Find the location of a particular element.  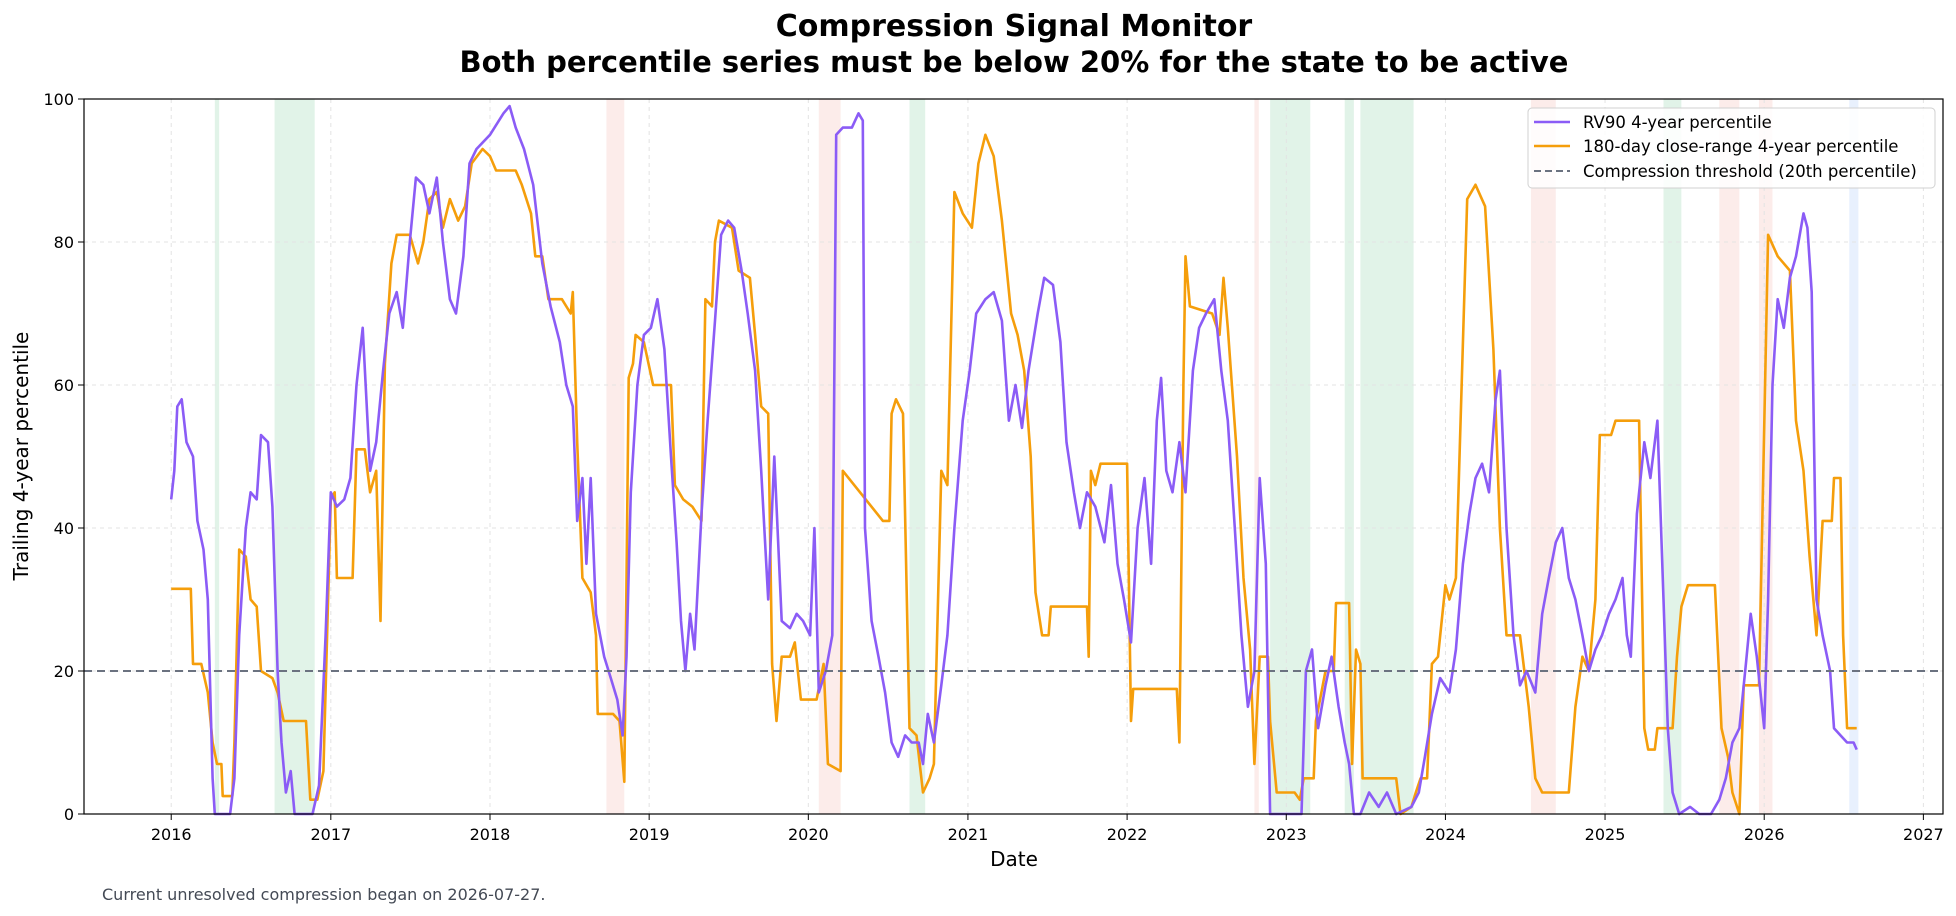

x-tick-label: 2020 is located at coordinates (808, 834).